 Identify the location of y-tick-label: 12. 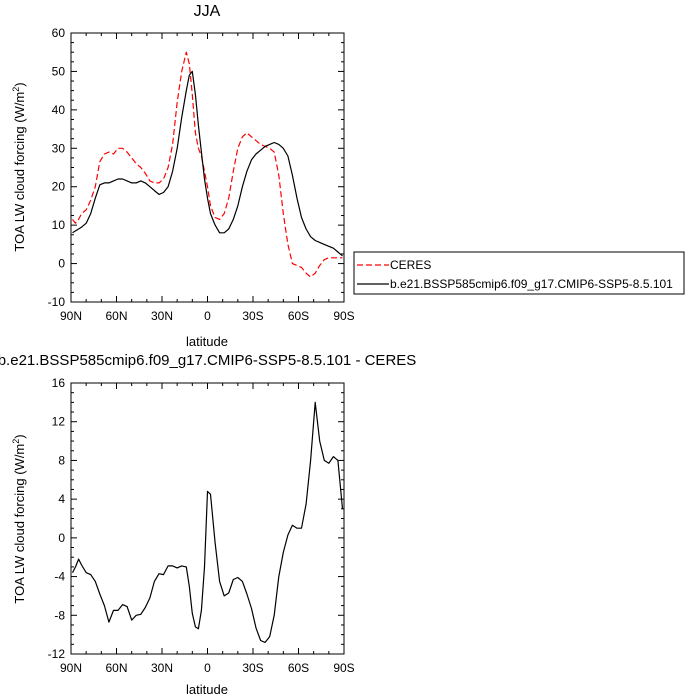
(59, 422).